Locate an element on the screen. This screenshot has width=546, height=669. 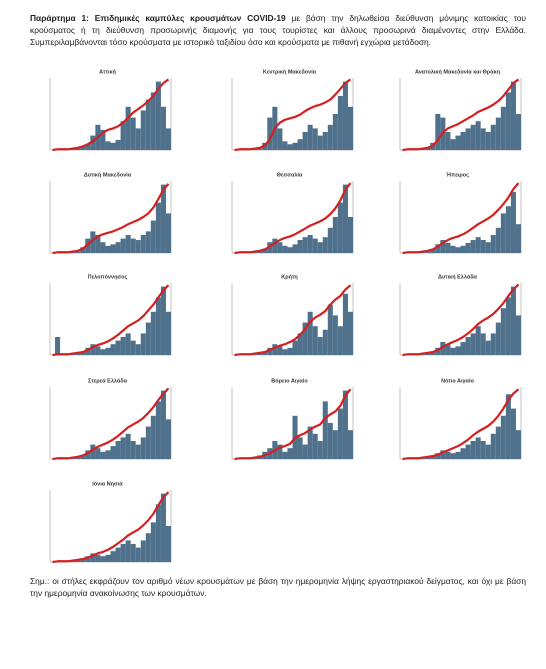
panel-title: Ήπειρος is located at coordinates (457, 175).